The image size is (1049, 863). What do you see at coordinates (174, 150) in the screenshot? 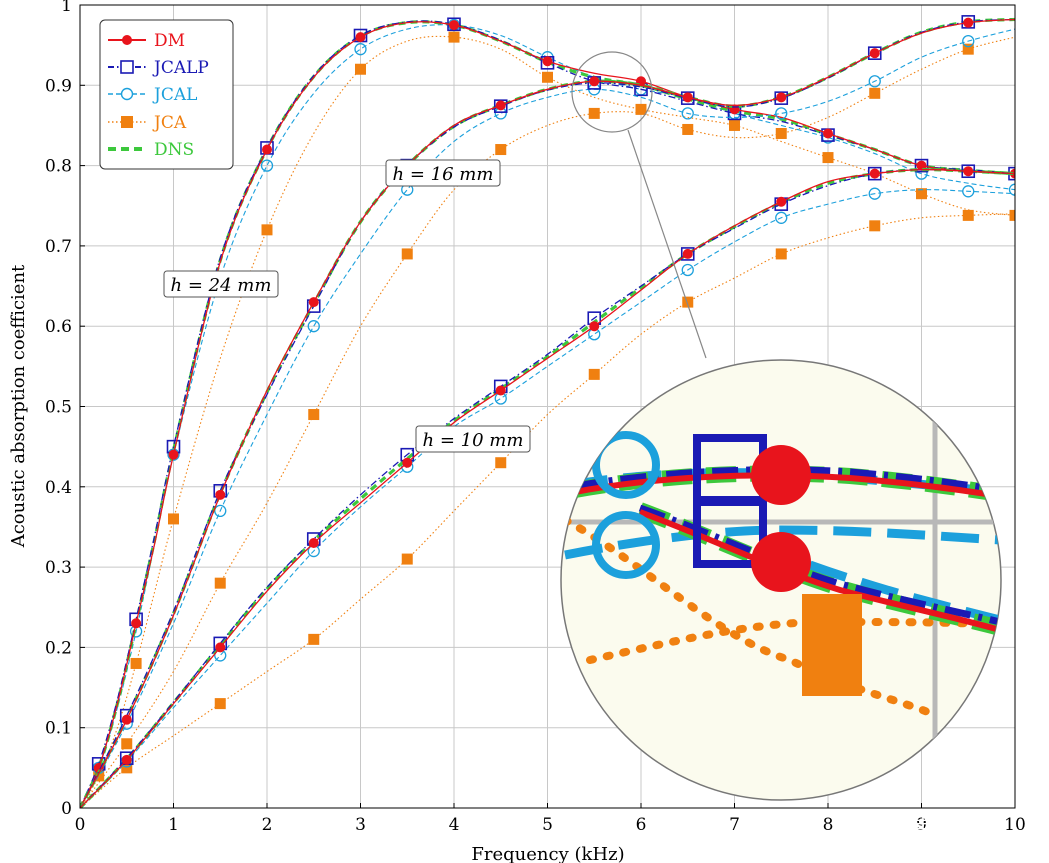
I see `legend-label-dns: DNS` at bounding box center [174, 150].